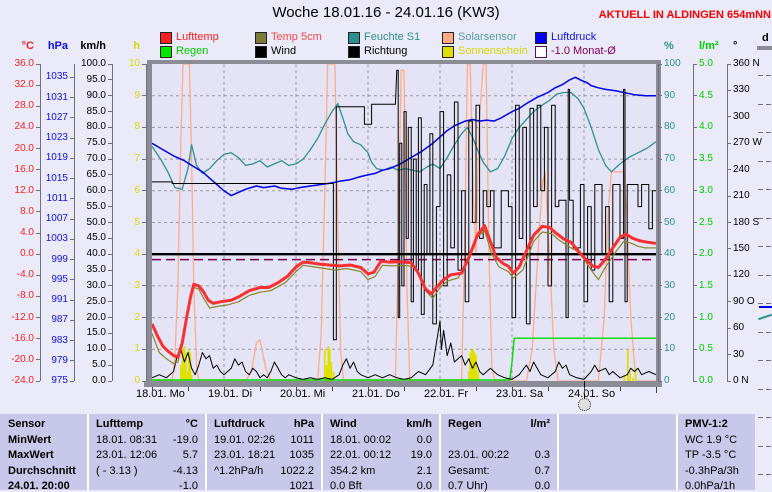 This screenshot has height=492, width=772. Describe the element at coordinates (137, 349) in the screenshot. I see `tick-label-h: 1` at that location.